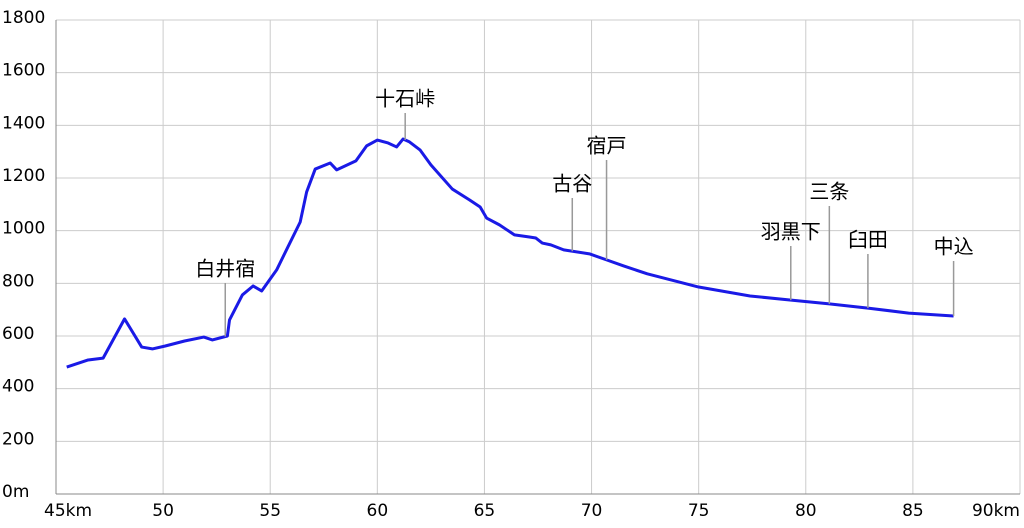 Image resolution: width=1024 pixels, height=528 pixels. Describe the element at coordinates (18, 334) in the screenshot. I see `y-tick-label: 600` at that location.